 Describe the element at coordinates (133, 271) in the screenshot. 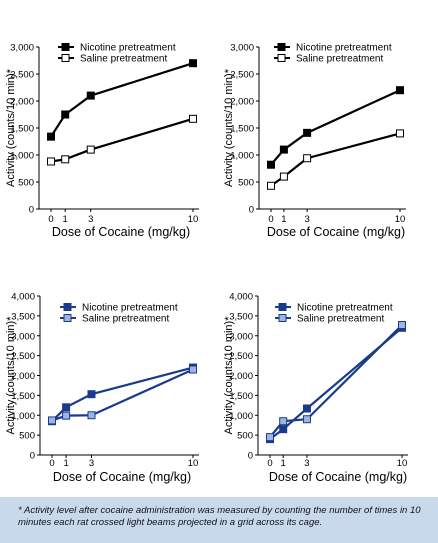

I see `chart-title-adolescent-female: Adolescent Female Rats` at that location.